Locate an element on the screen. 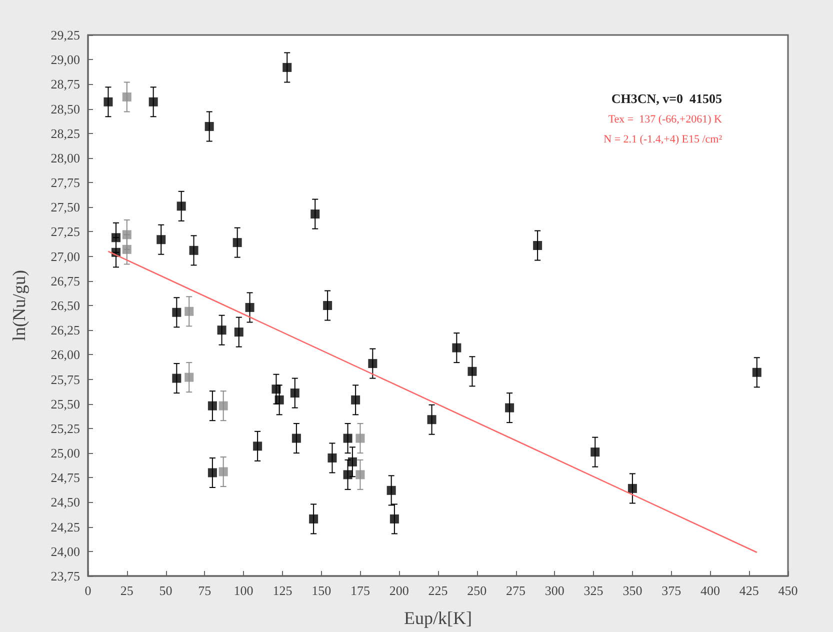  x-tick-label: 50 is located at coordinates (165, 590).